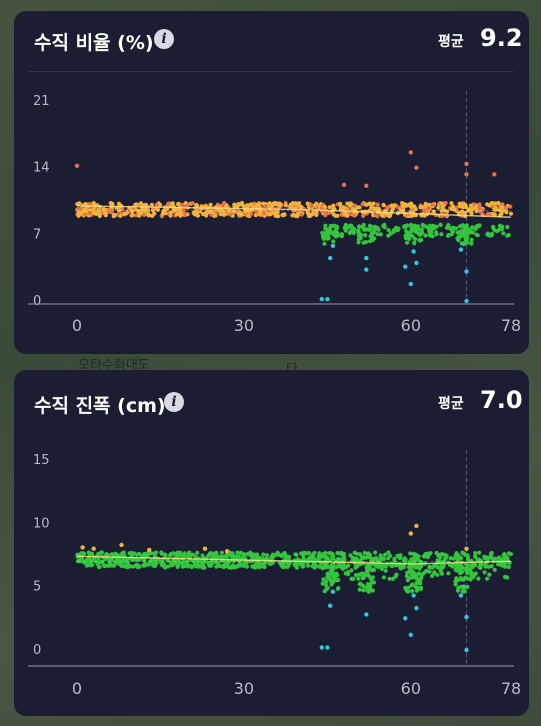 Image resolution: width=541 pixels, height=726 pixels. What do you see at coordinates (41, 101) in the screenshot?
I see `y-tick-label: 21` at bounding box center [41, 101].